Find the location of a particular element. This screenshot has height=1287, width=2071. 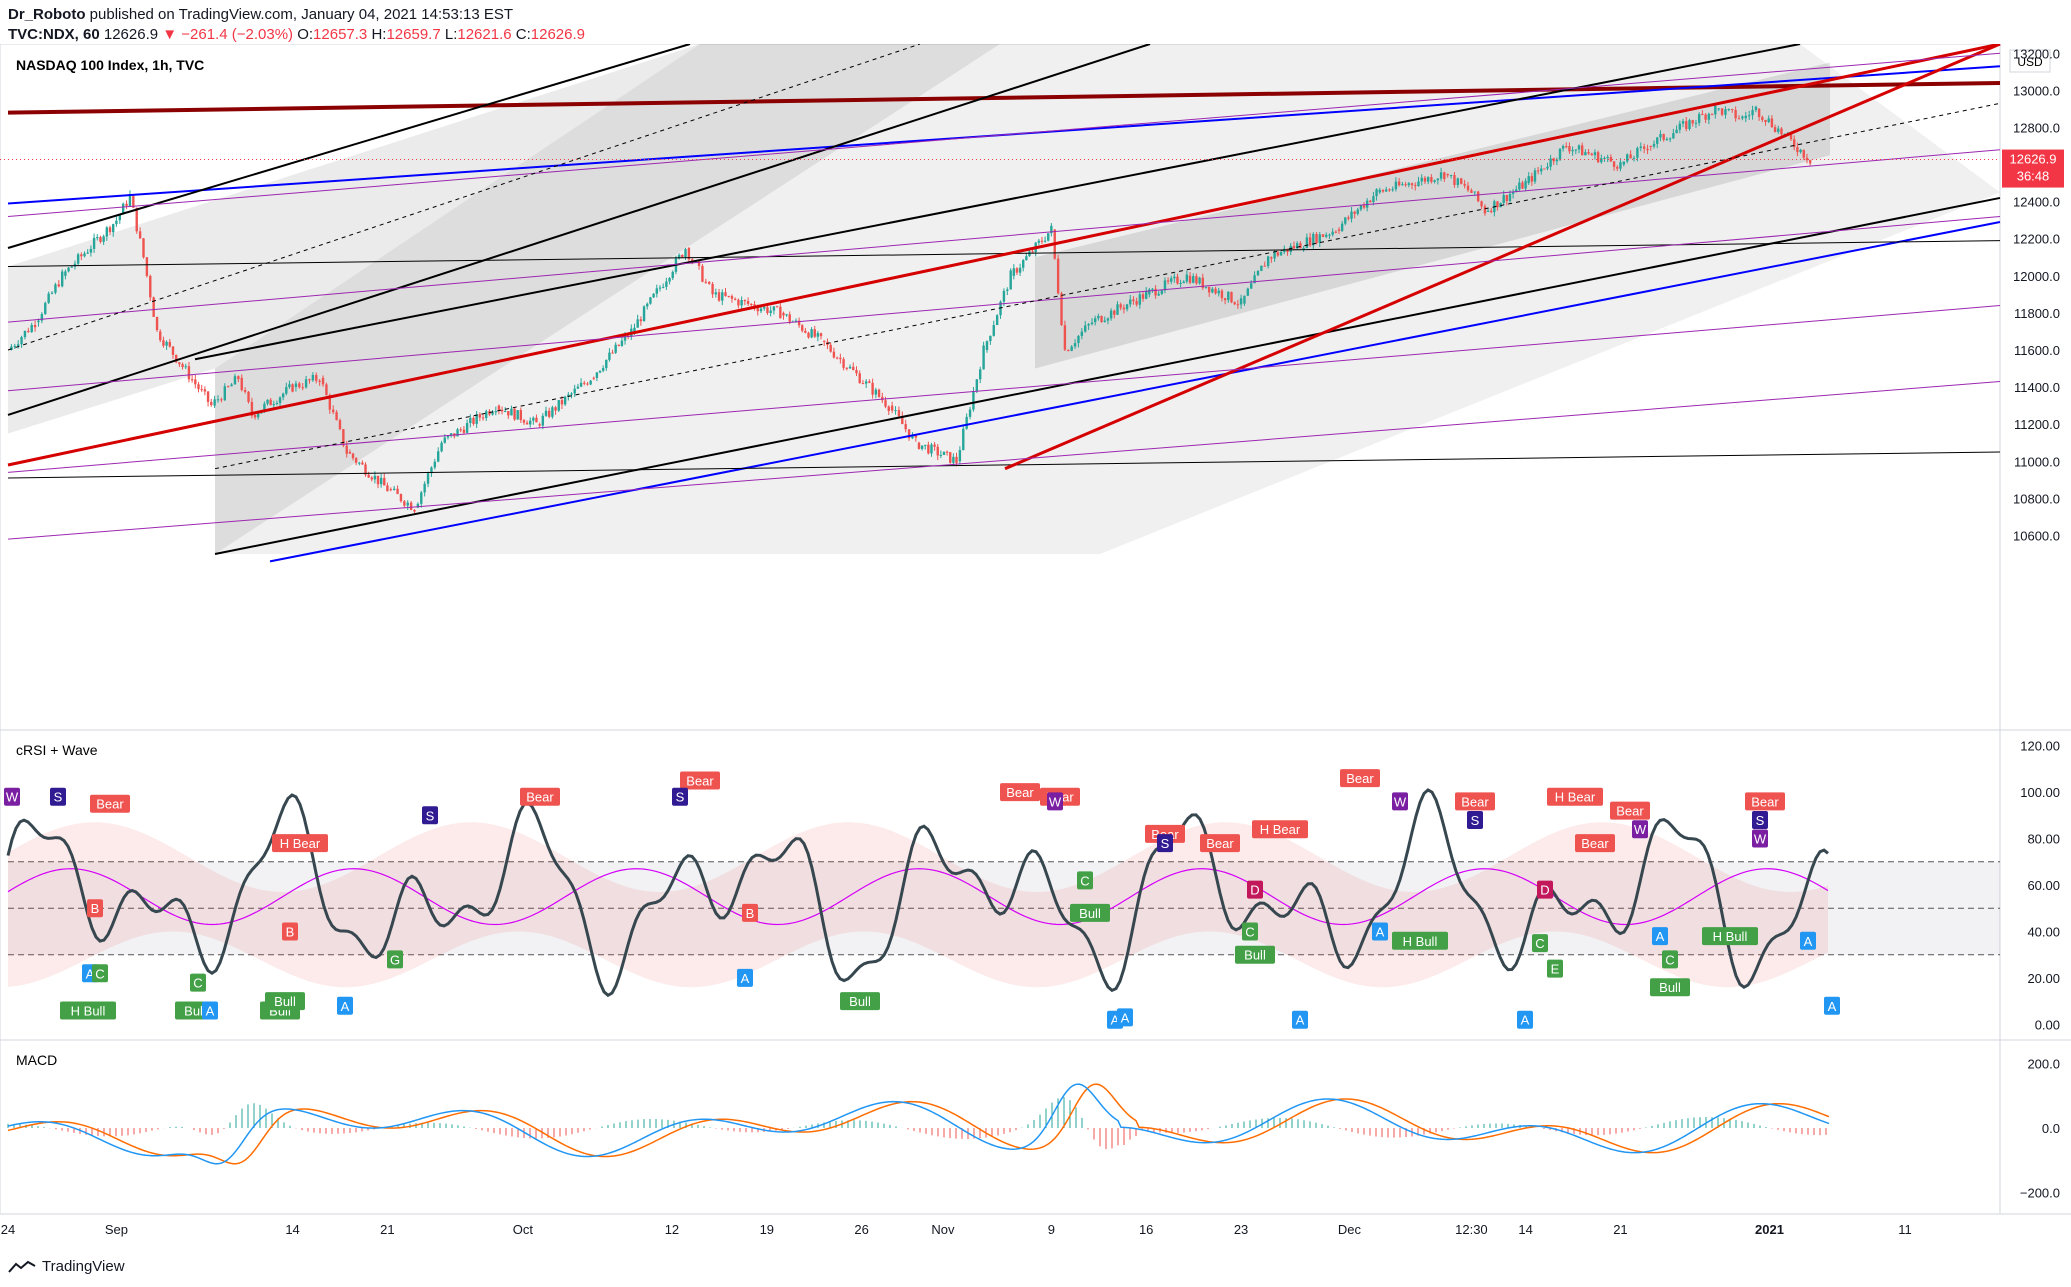

time-tick-label: 12 is located at coordinates (672, 1229).